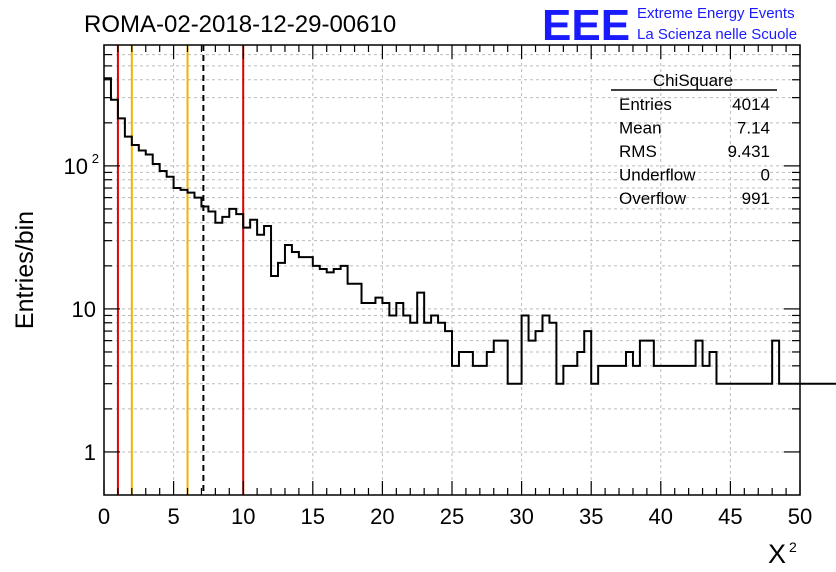 This screenshot has width=836, height=572. What do you see at coordinates (313, 516) in the screenshot?
I see `x-tick-label: 15` at bounding box center [313, 516].